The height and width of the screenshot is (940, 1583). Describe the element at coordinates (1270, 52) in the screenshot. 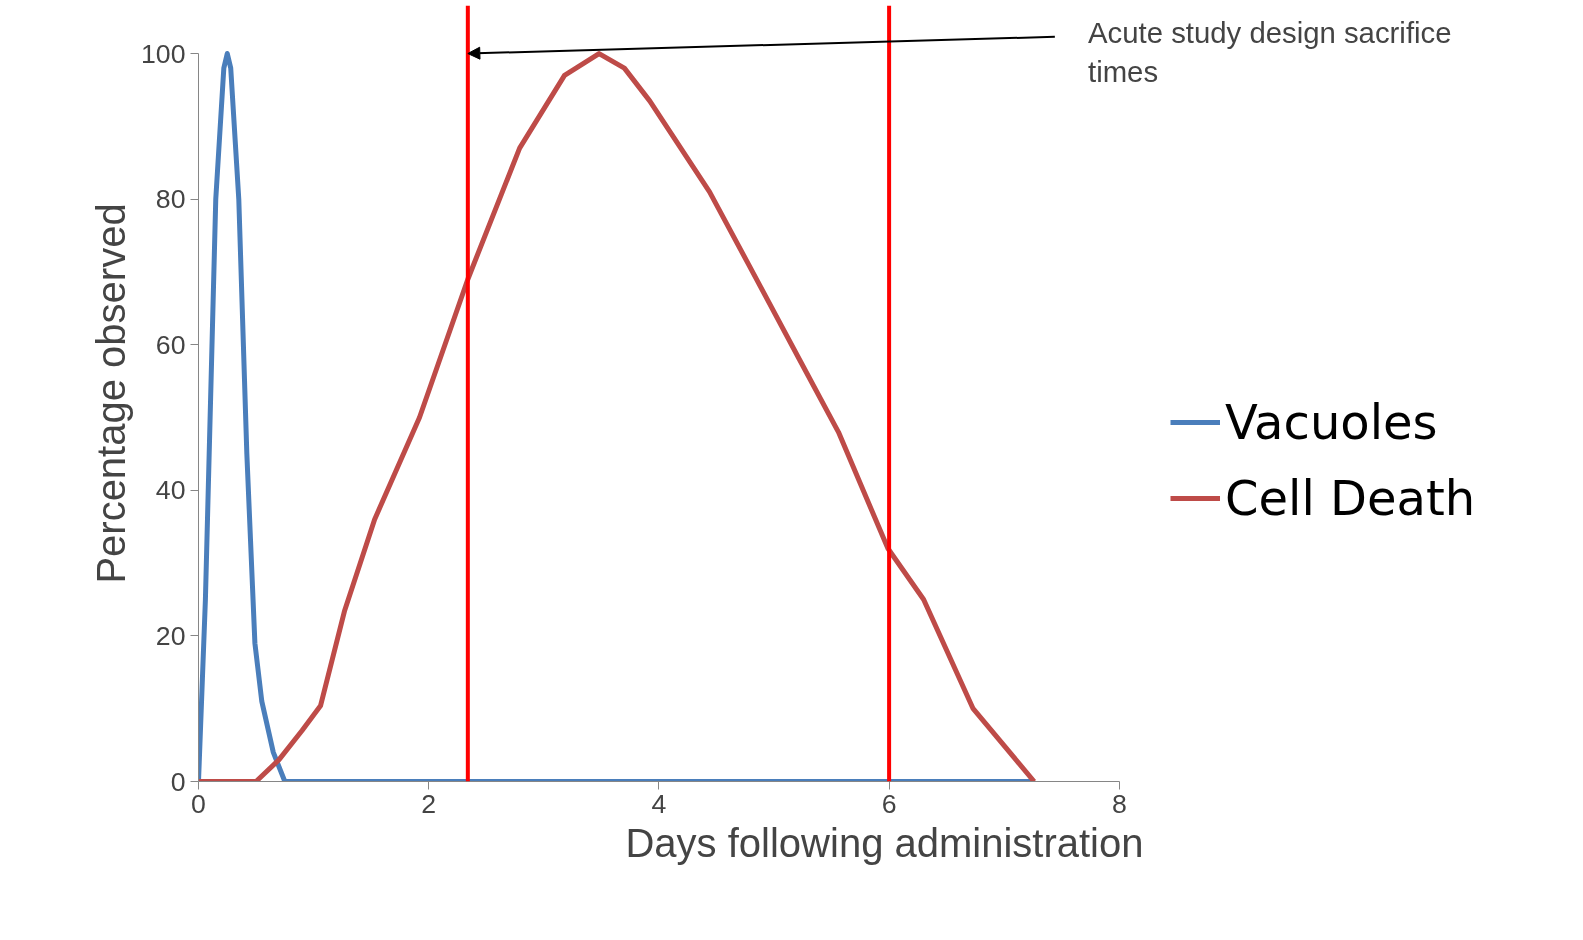

I see `annotation: Acute study design sacrifice times` at that location.